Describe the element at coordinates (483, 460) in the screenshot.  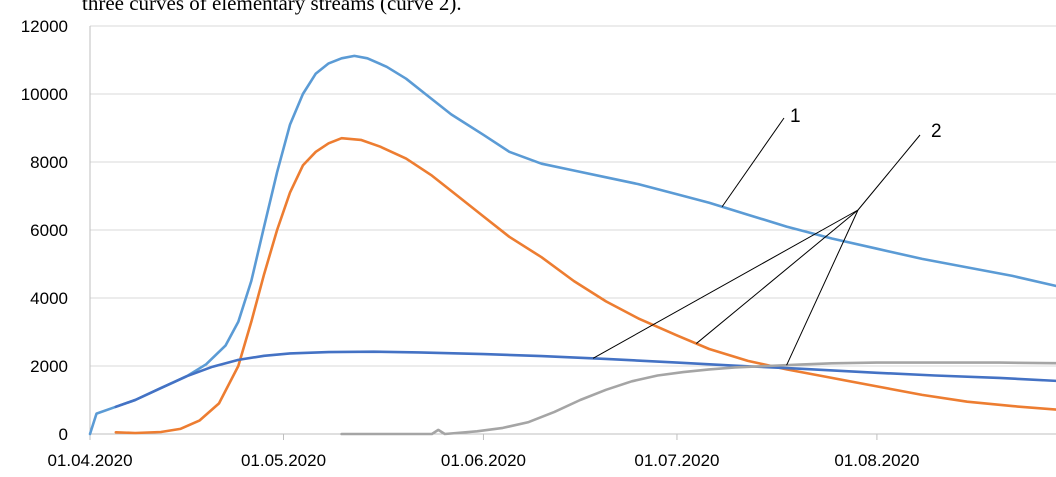
I see `x-tick-label-2: 01.06.2020` at that location.